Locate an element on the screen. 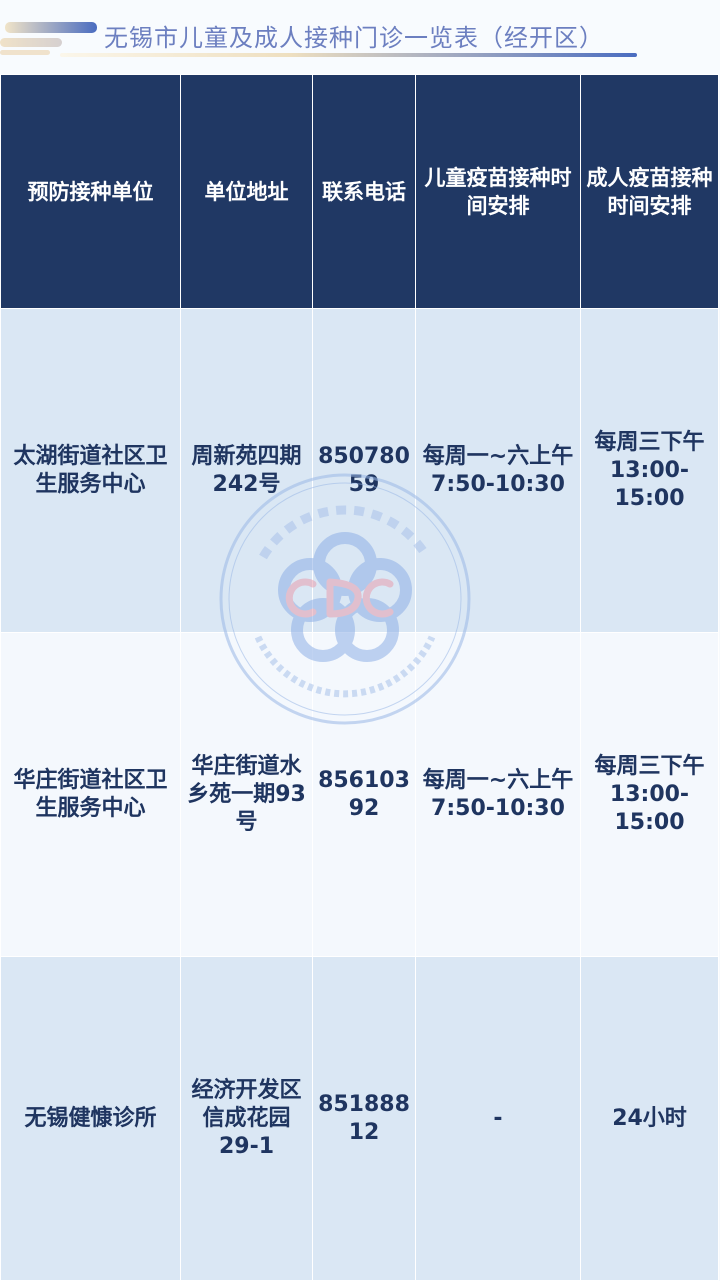  column-header: 联系电话 is located at coordinates (364, 191).